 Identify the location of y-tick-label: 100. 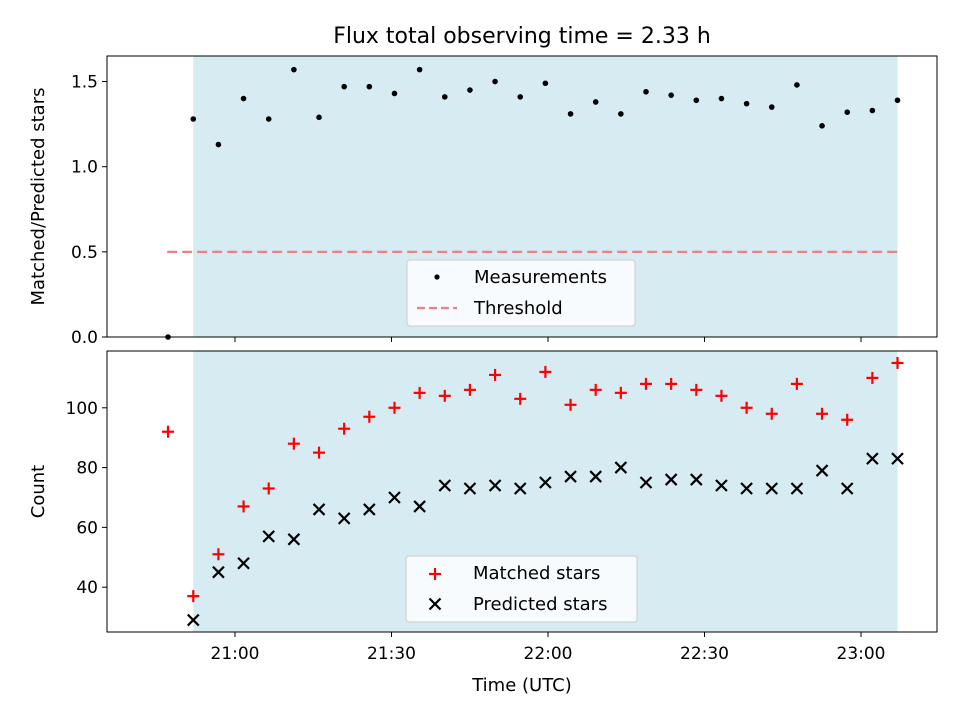
(82, 409).